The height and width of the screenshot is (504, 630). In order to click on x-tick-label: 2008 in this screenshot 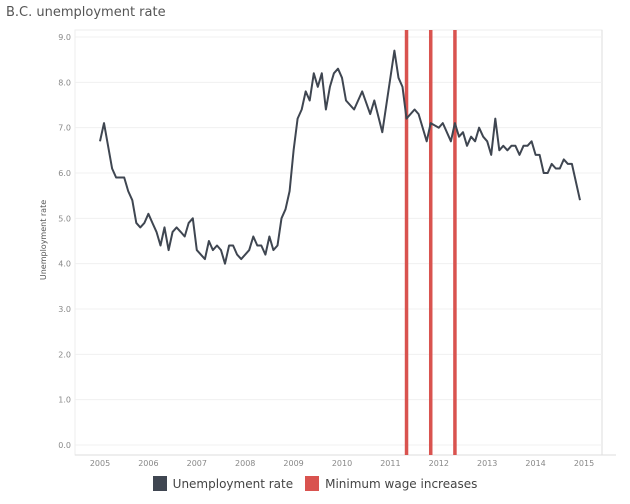, I will do `click(245, 463)`.